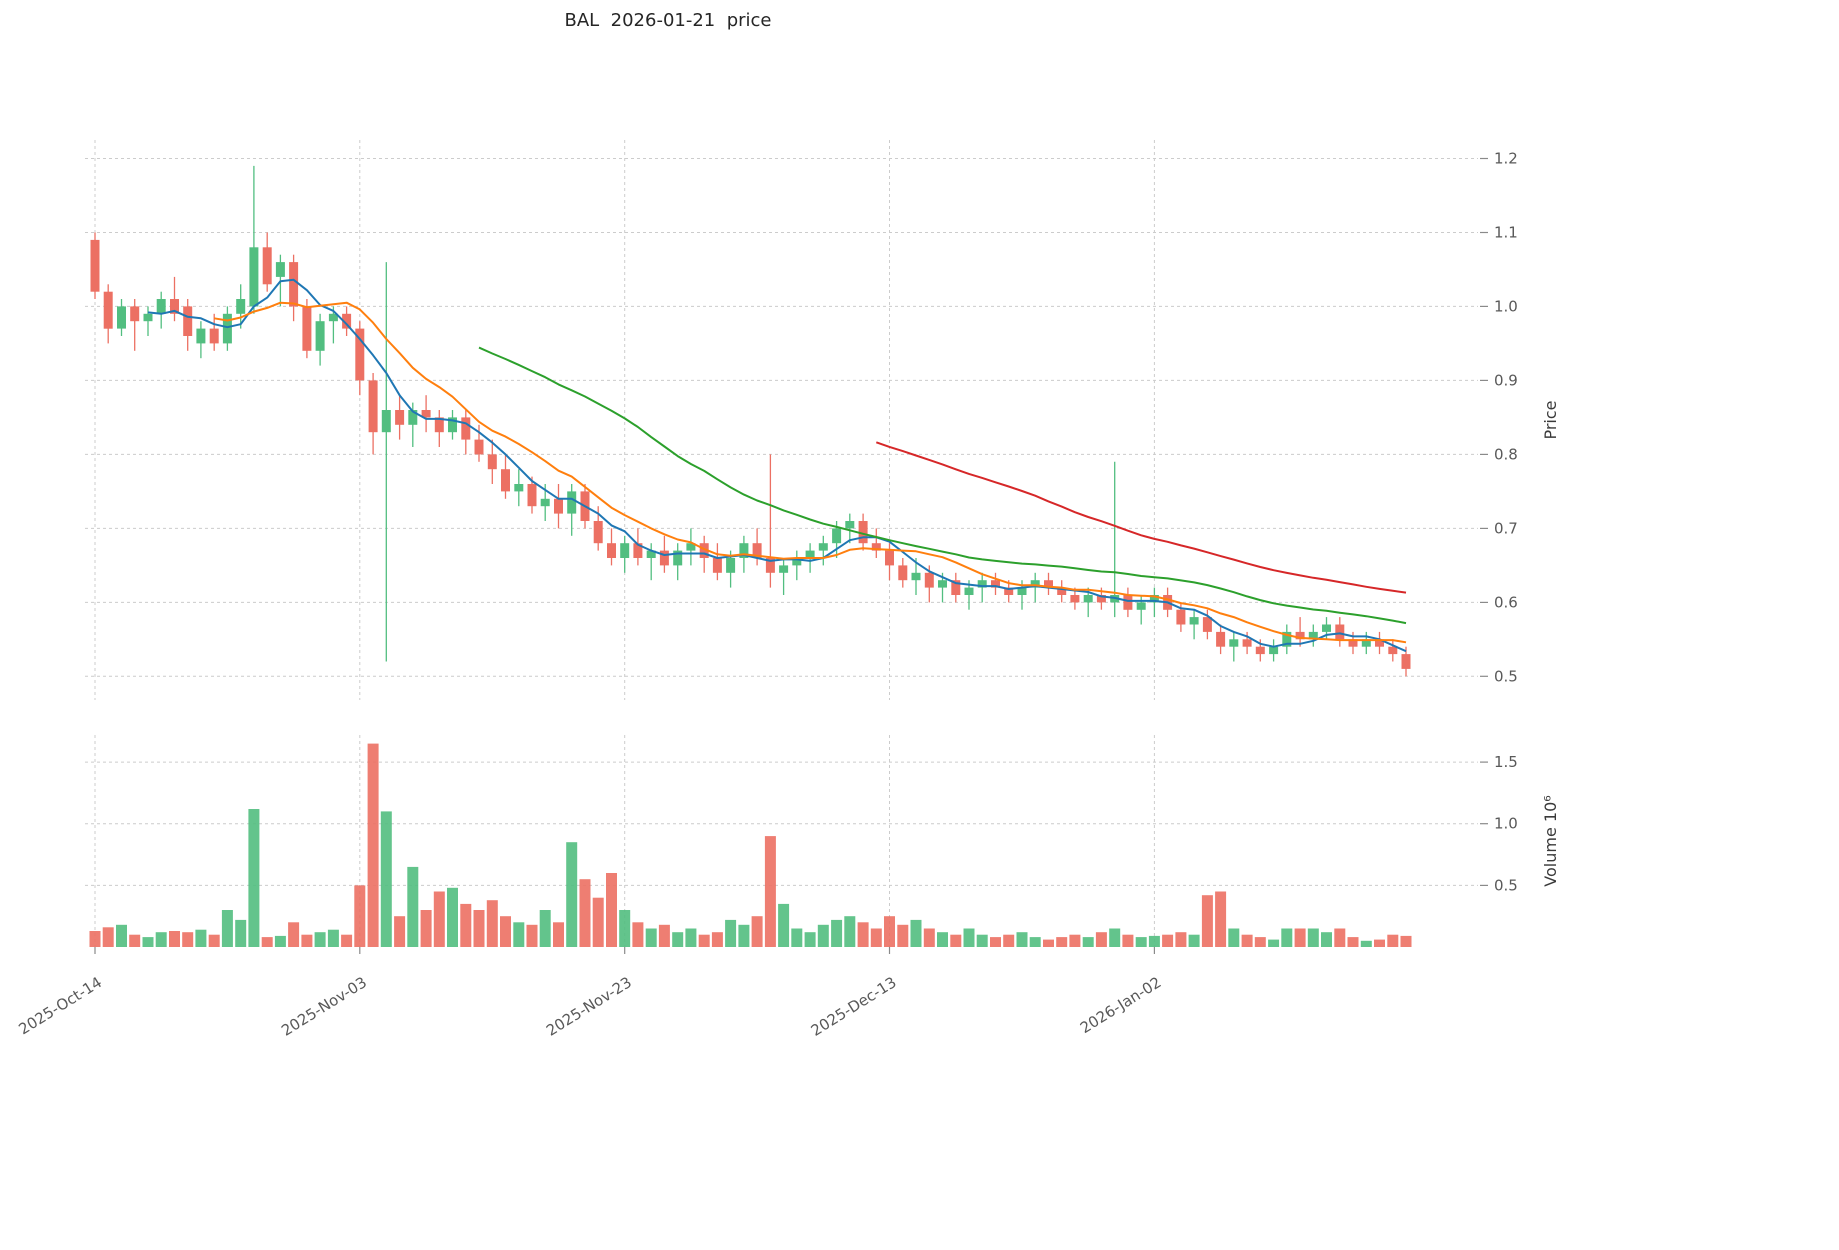  I want to click on volume-tick-label: 0.5, so click(1506, 885).